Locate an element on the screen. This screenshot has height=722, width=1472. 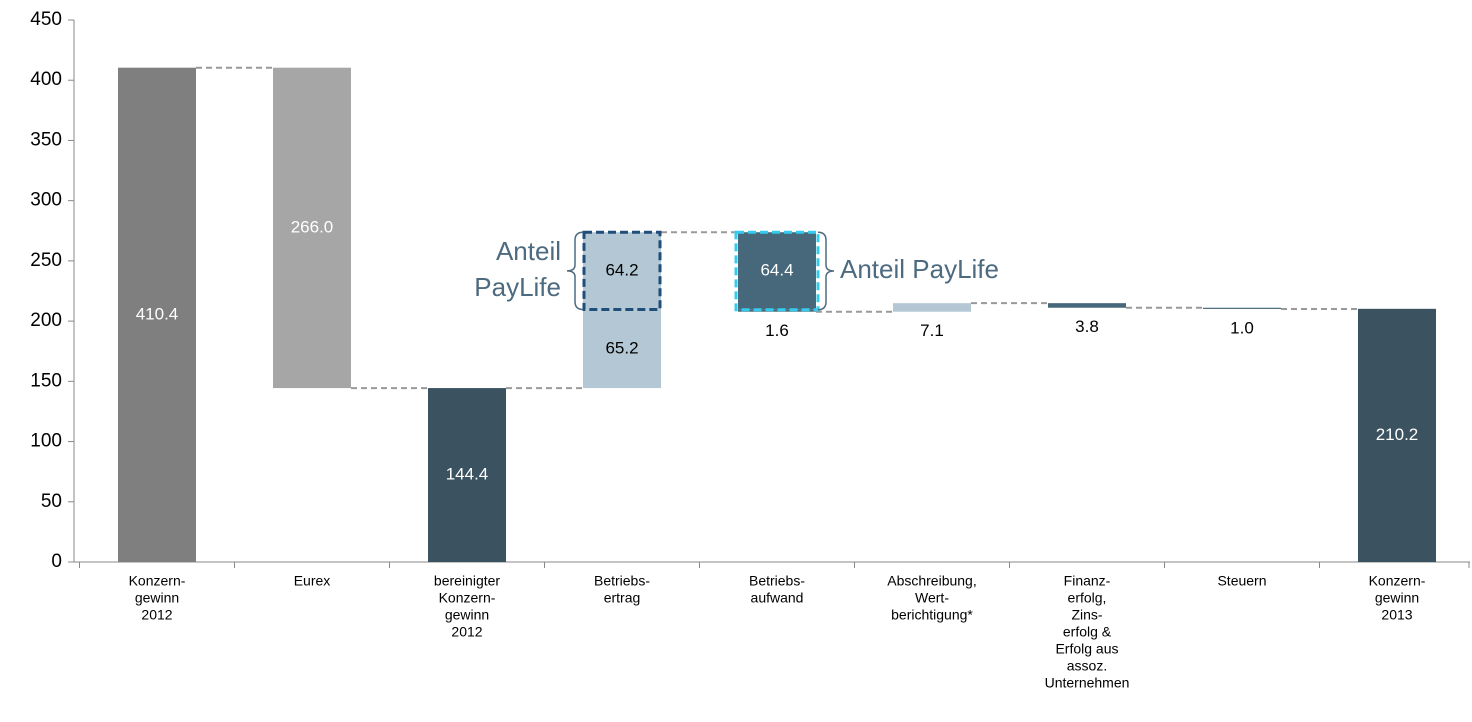
y-tick-label: 350 is located at coordinates (46, 139).